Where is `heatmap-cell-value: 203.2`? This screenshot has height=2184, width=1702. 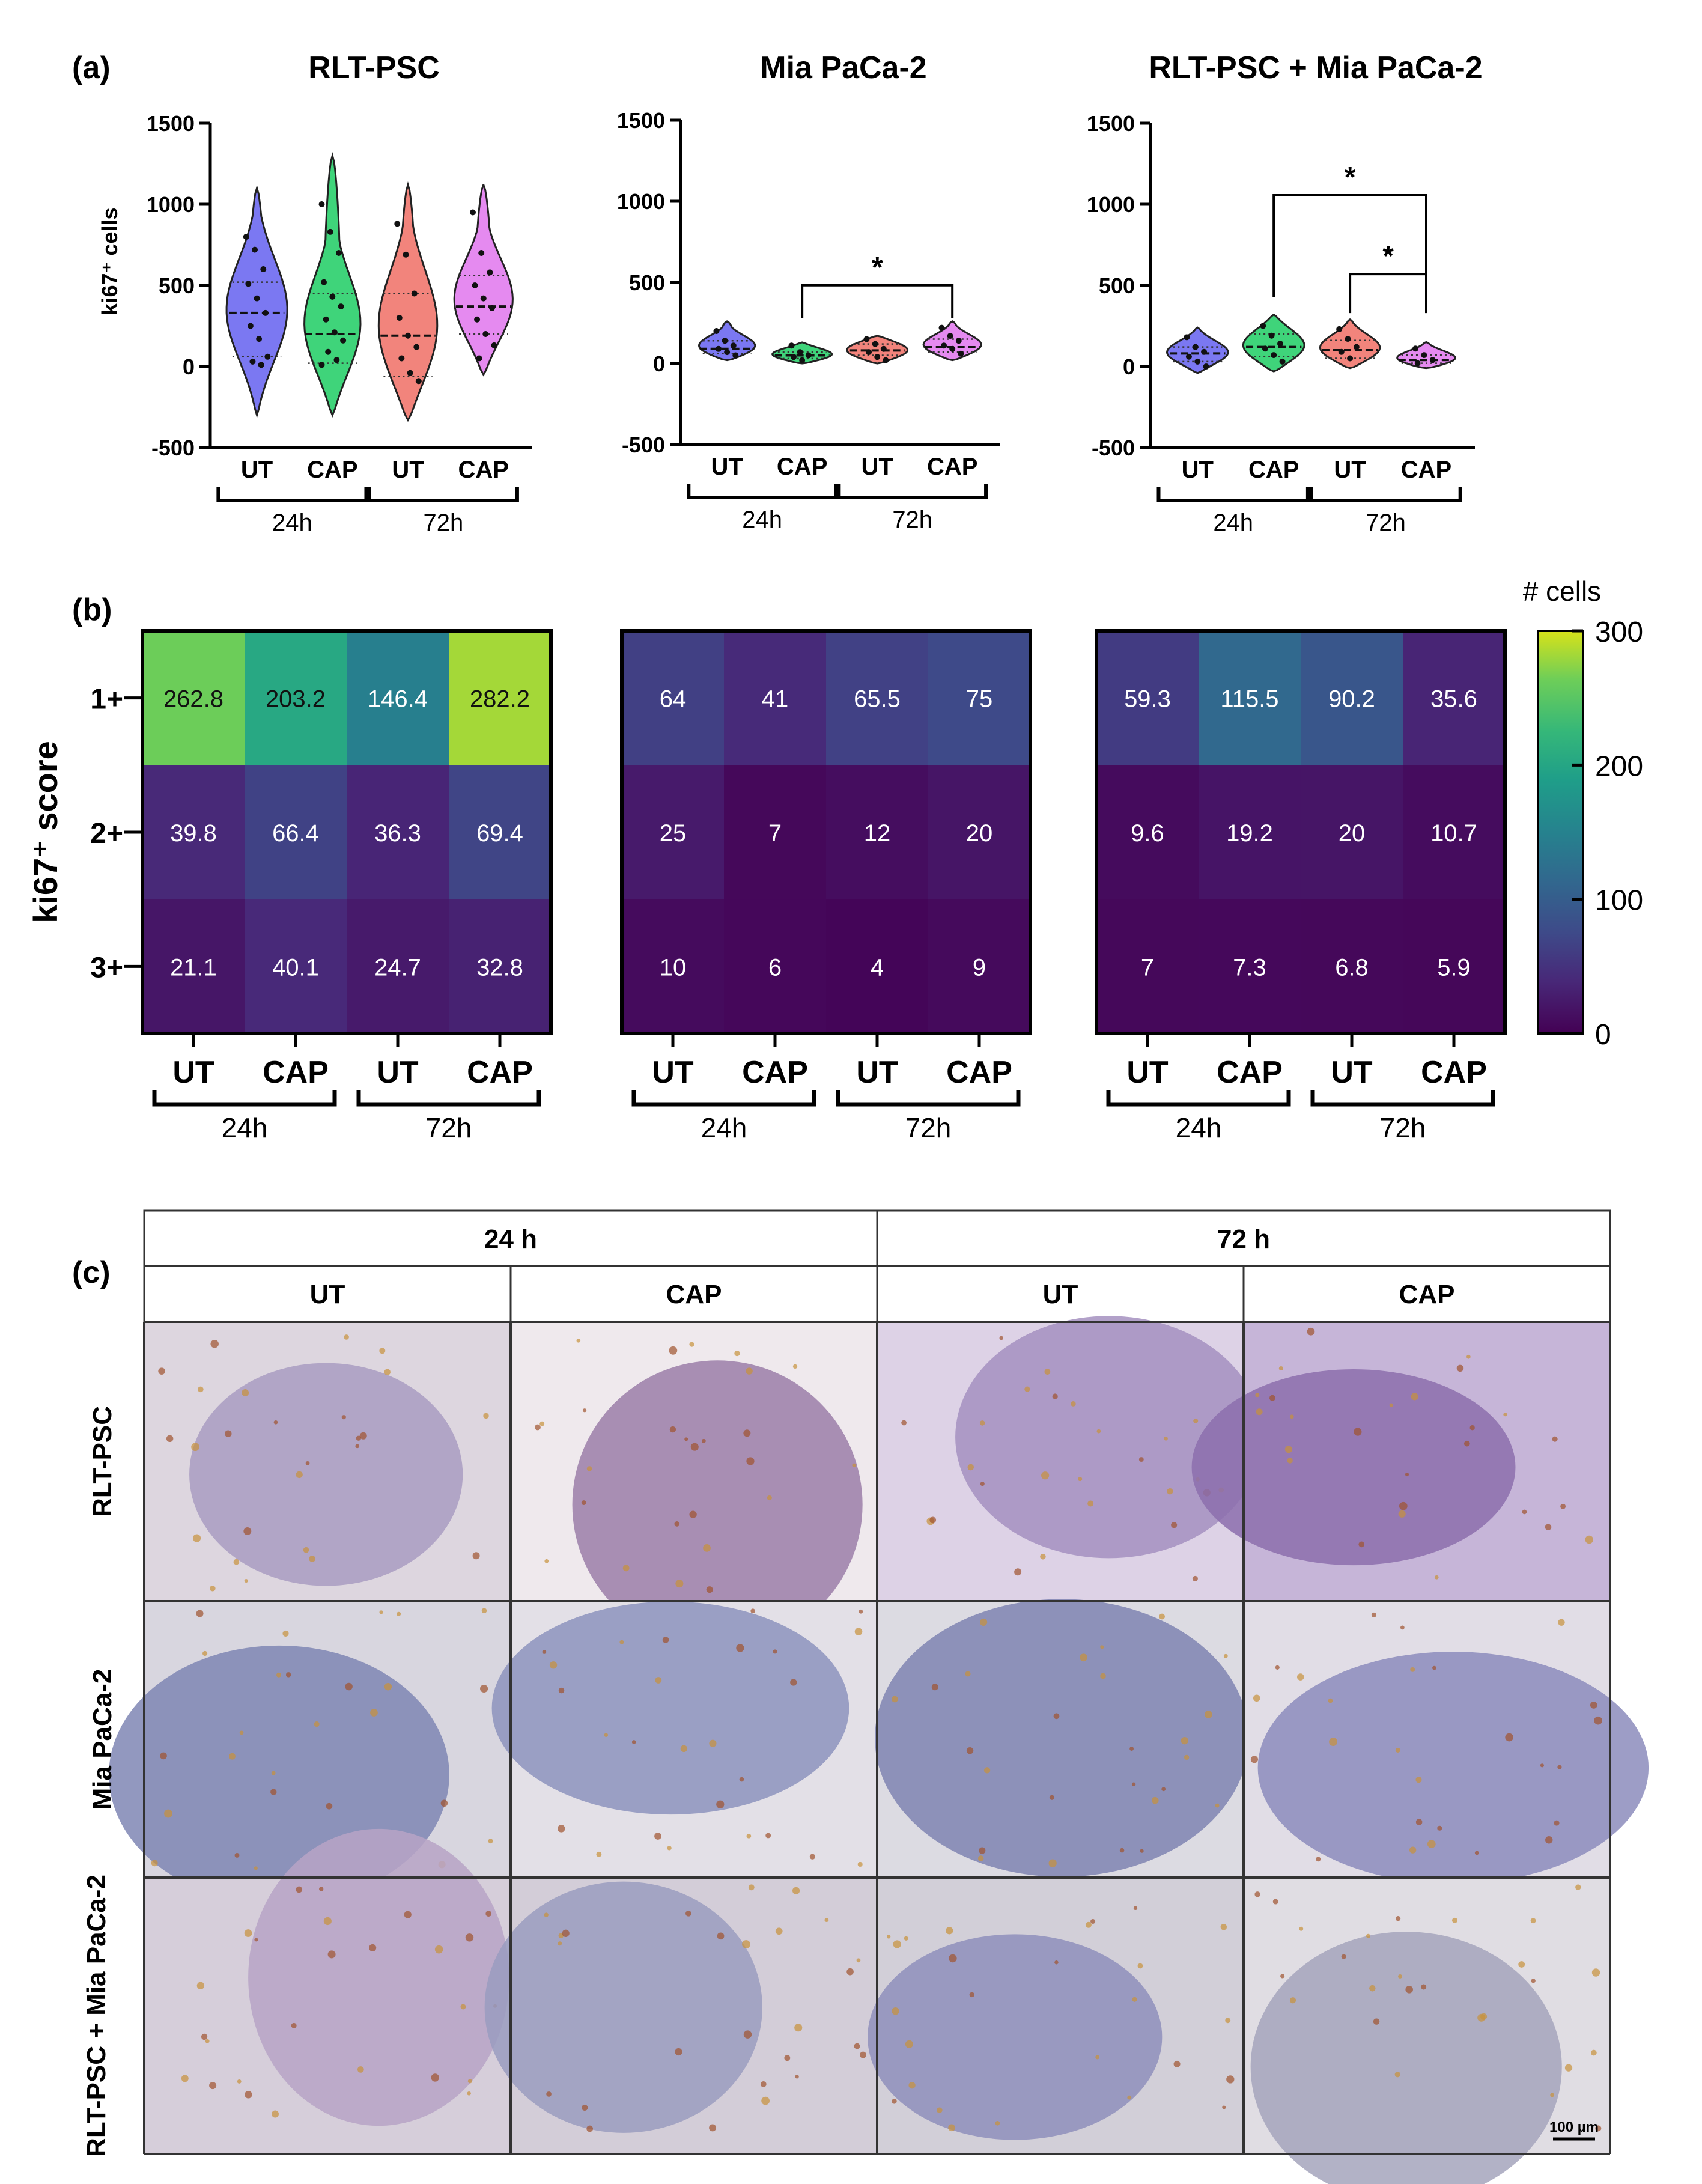 heatmap-cell-value: 203.2 is located at coordinates (296, 699).